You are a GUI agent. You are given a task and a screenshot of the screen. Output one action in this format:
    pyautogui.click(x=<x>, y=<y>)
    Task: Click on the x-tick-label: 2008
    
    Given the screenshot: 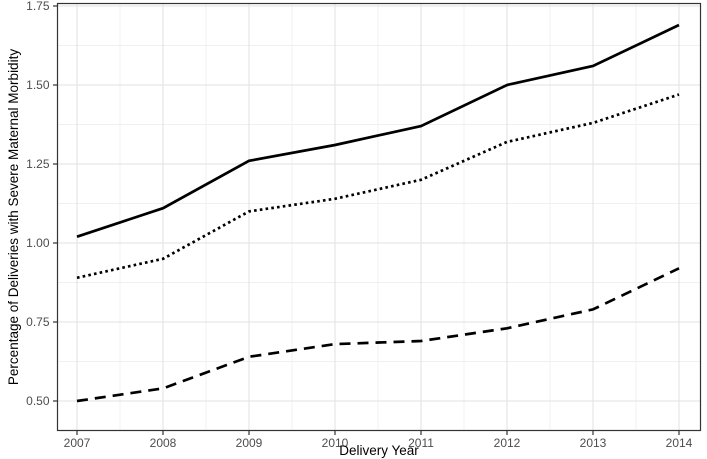 What is the action you would take?
    pyautogui.click(x=163, y=443)
    